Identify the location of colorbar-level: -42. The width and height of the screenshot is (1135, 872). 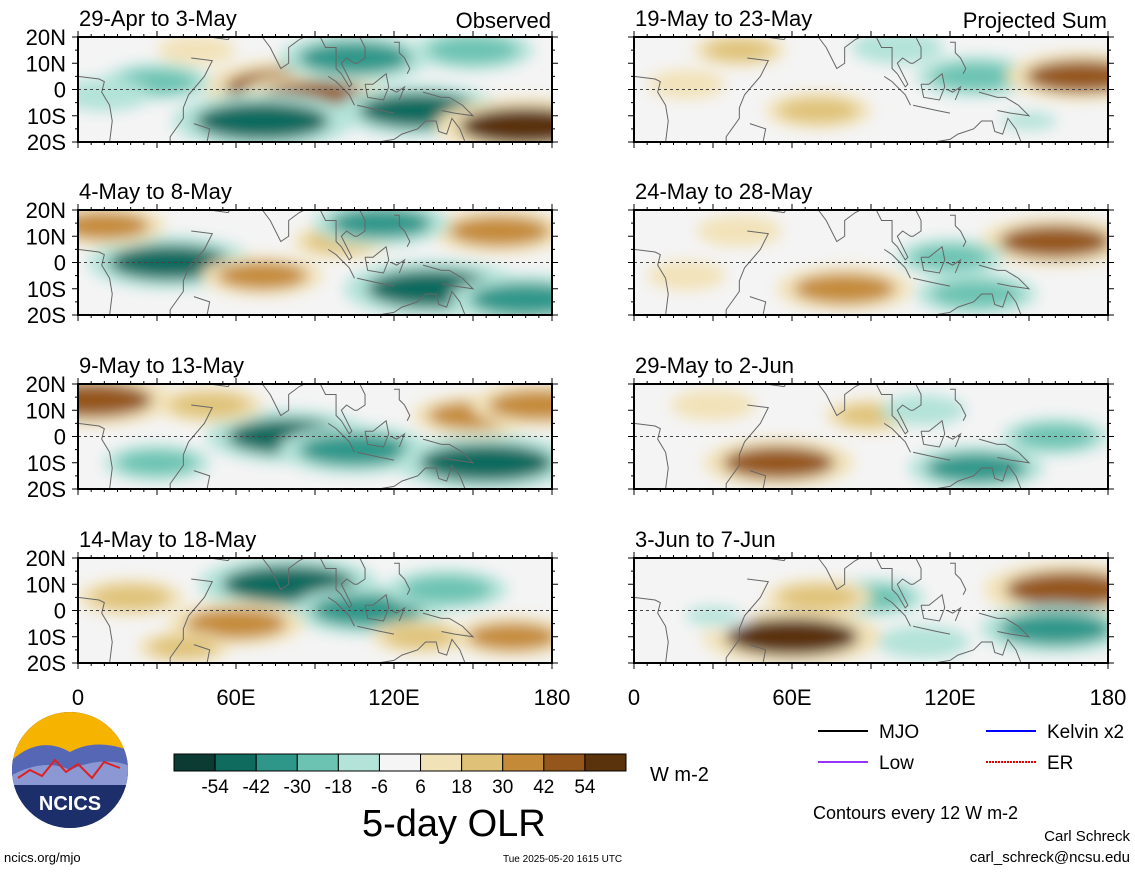
(255, 787).